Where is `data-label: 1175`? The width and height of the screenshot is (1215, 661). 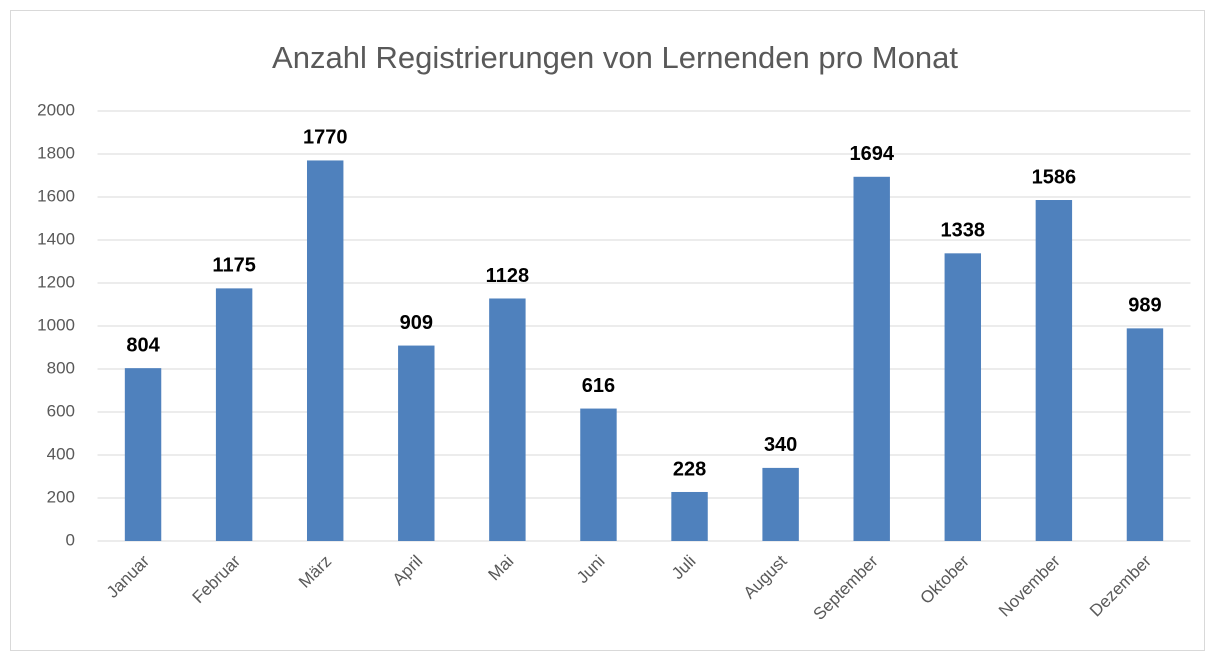 data-label: 1175 is located at coordinates (233, 266).